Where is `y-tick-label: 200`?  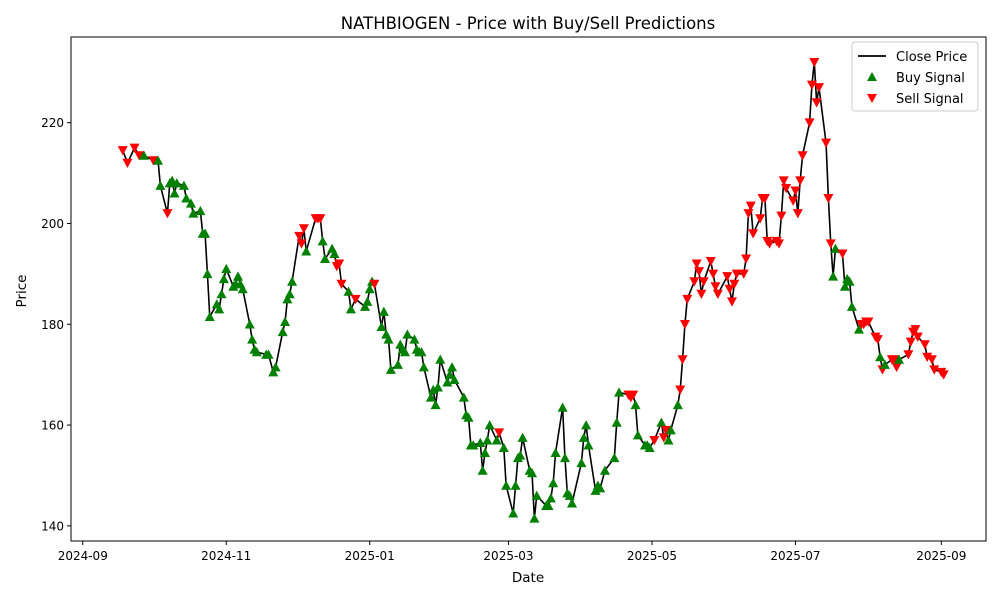 y-tick-label: 200 is located at coordinates (52, 224).